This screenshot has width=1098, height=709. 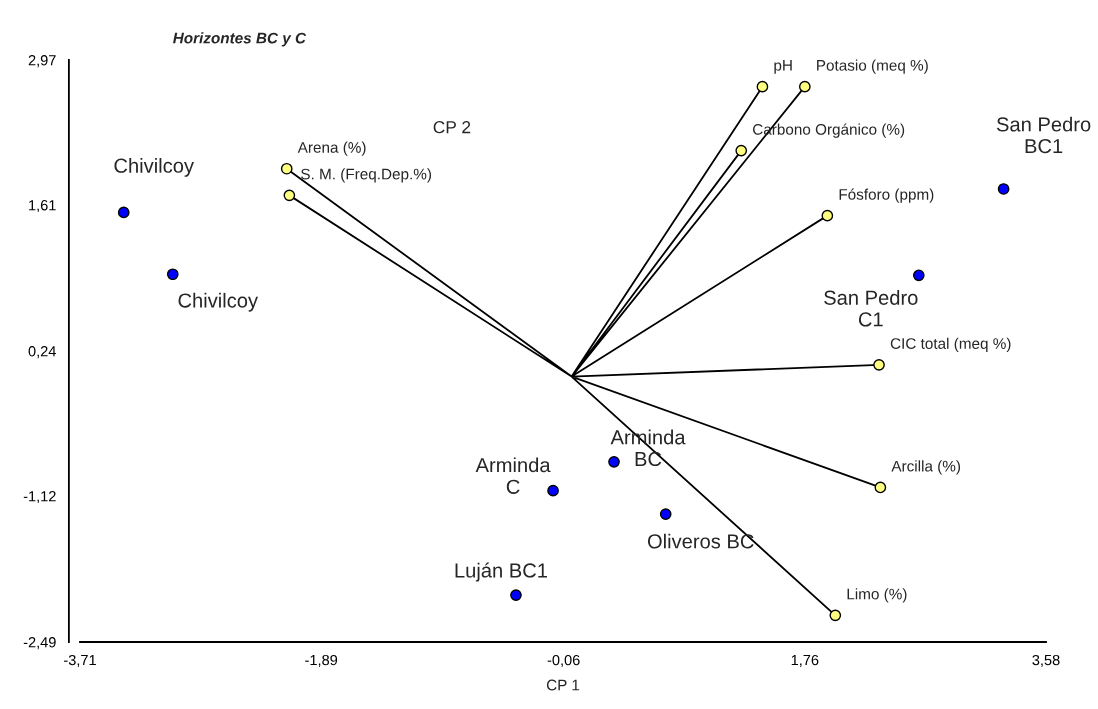 I want to click on x-axis-title: CP 1, so click(x=563, y=685).